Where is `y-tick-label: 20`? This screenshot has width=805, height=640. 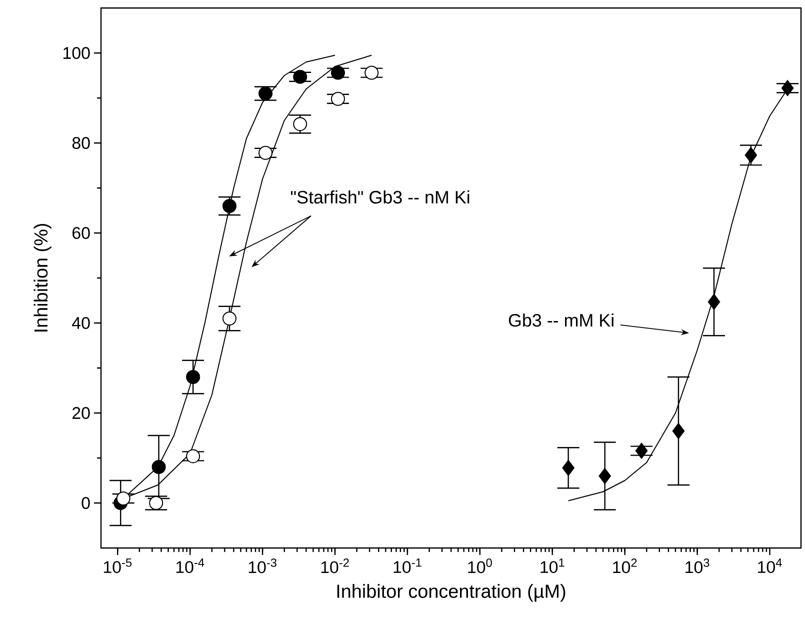
y-tick-label: 20 is located at coordinates (81, 413).